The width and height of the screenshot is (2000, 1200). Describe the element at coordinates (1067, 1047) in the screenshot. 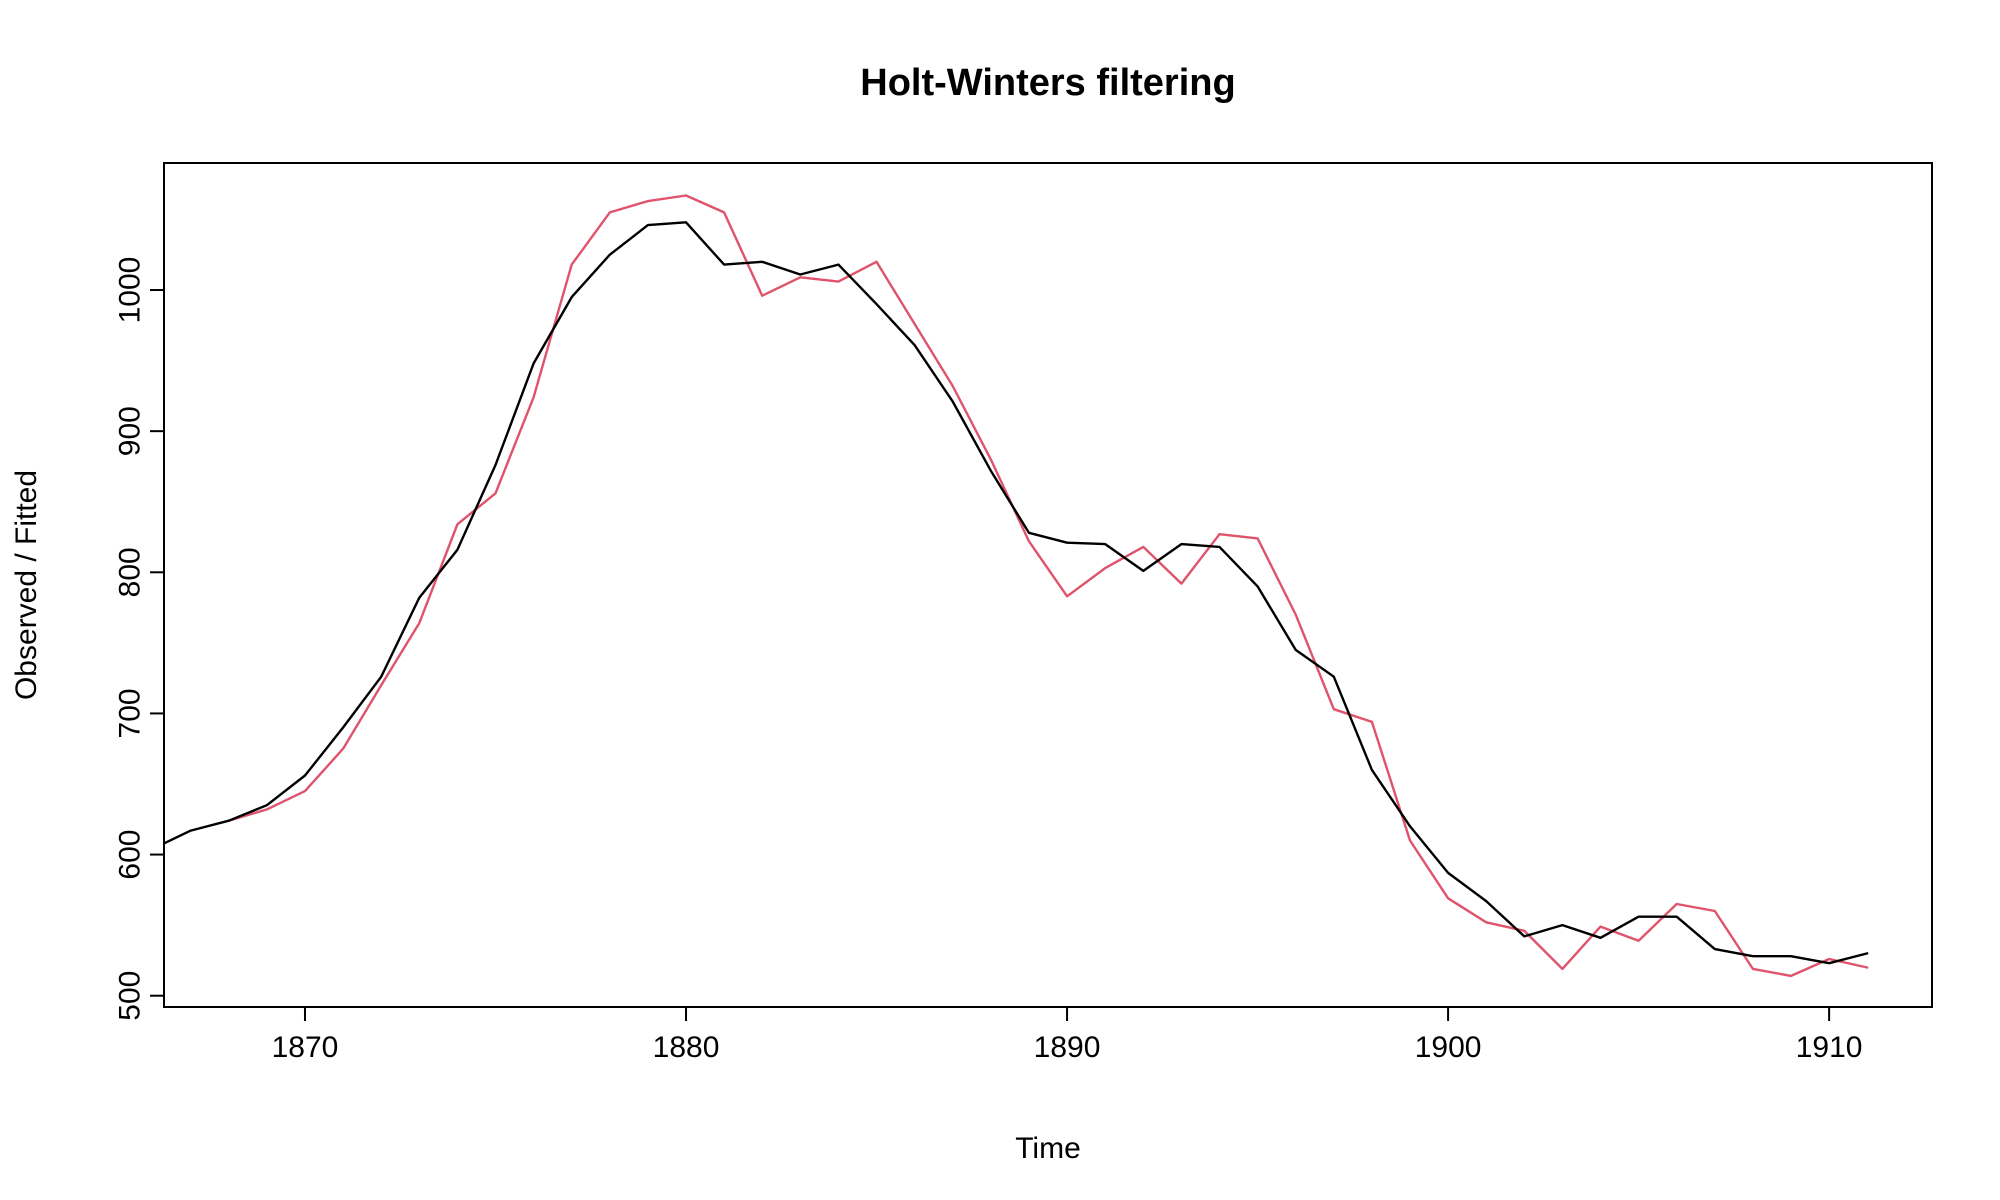

I see `x-tick-label: 1890` at that location.